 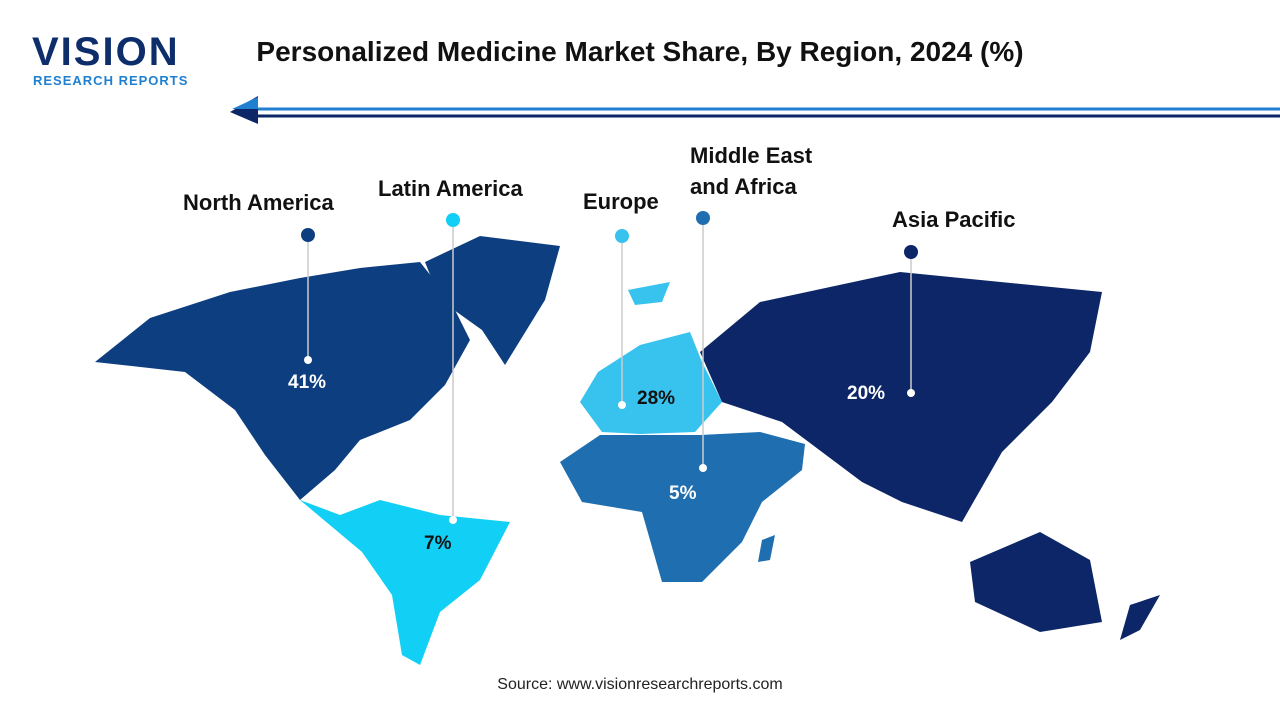 I want to click on region-label: Middle East and Africa, so click(x=751, y=171).